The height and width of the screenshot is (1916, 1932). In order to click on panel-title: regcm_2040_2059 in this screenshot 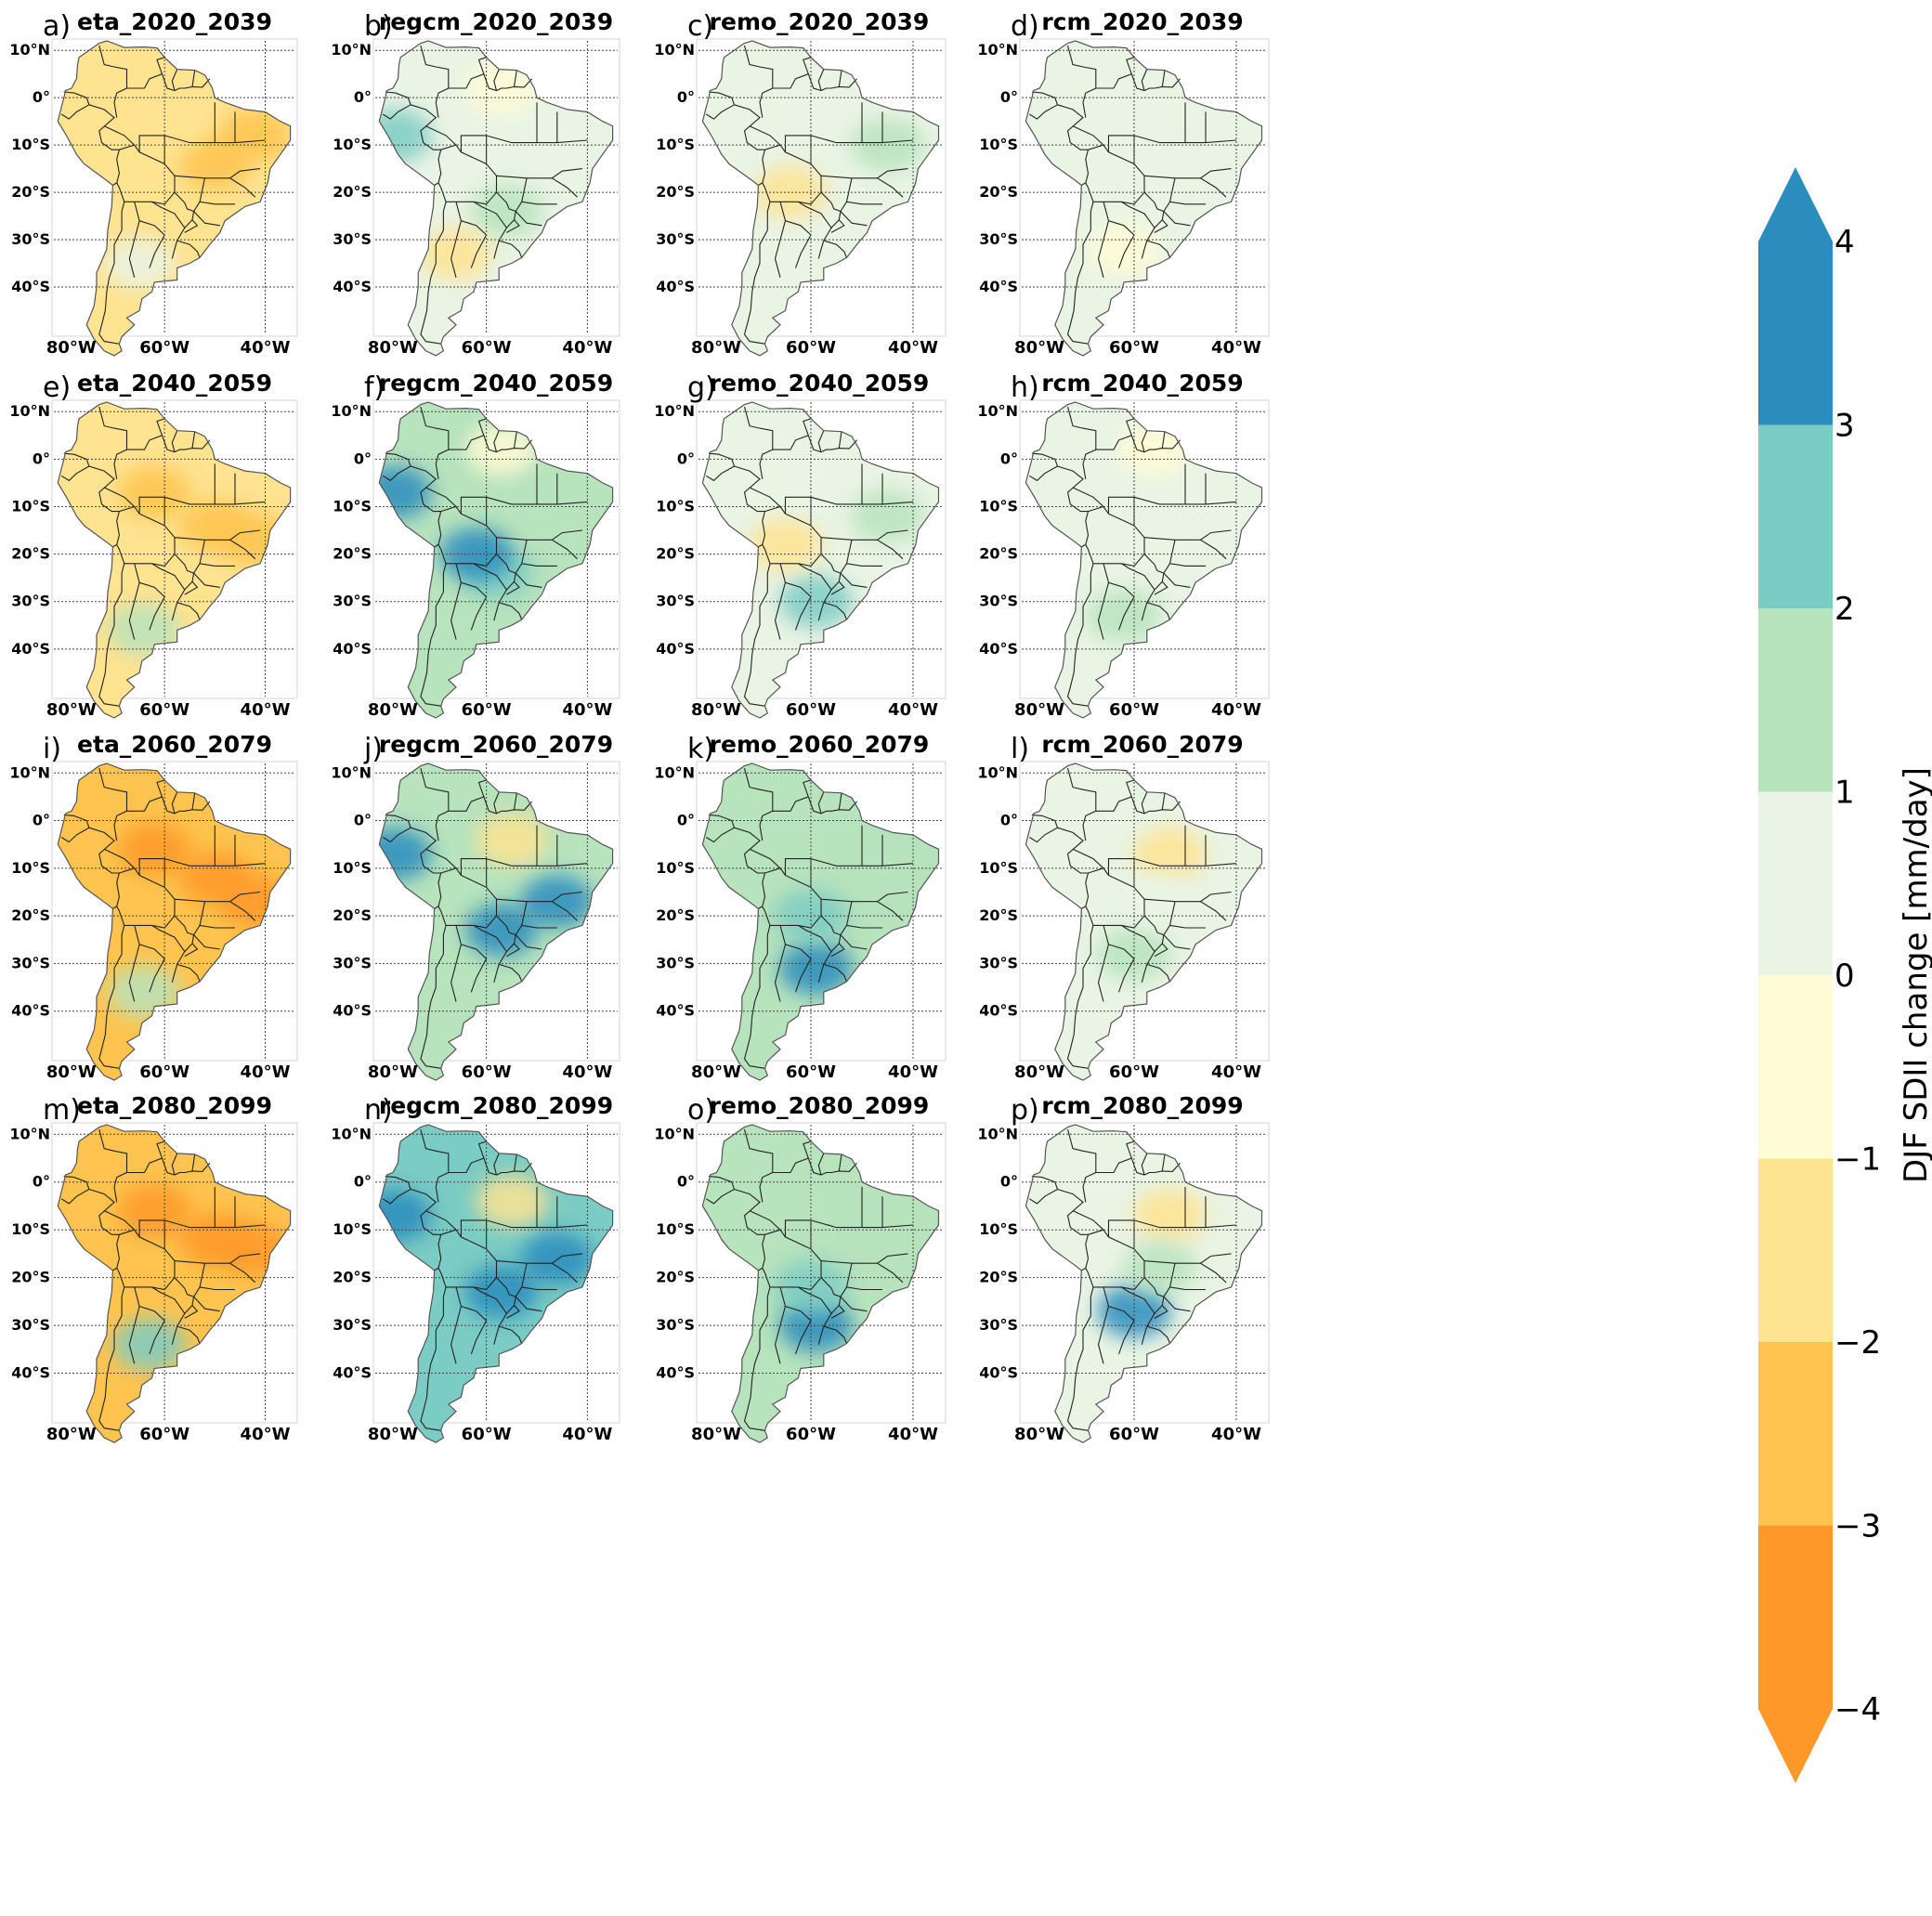, I will do `click(496, 384)`.